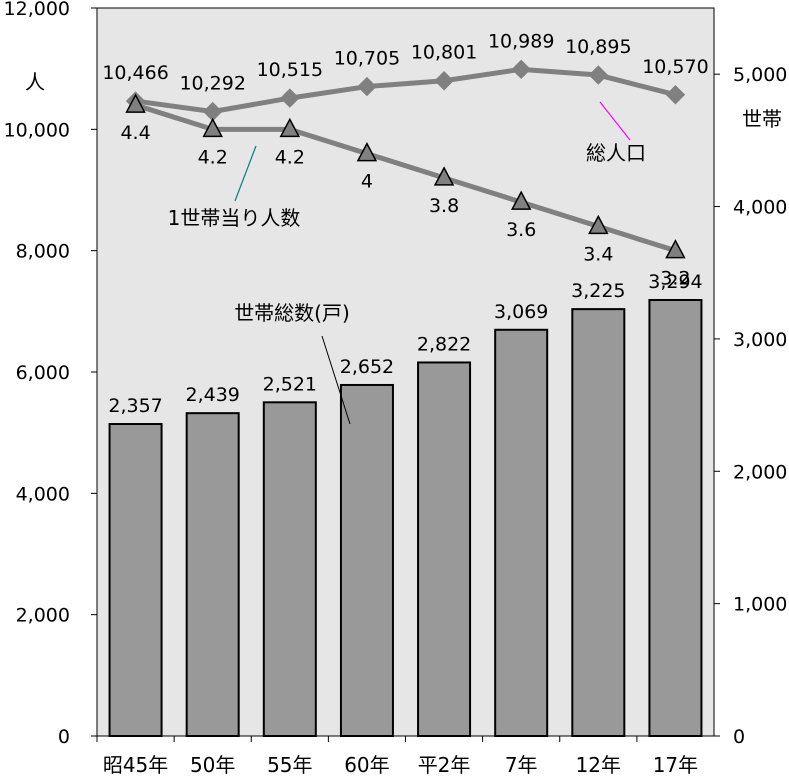 The width and height of the screenshot is (789, 781). I want to click on population-value-label: 10,515, so click(290, 70).